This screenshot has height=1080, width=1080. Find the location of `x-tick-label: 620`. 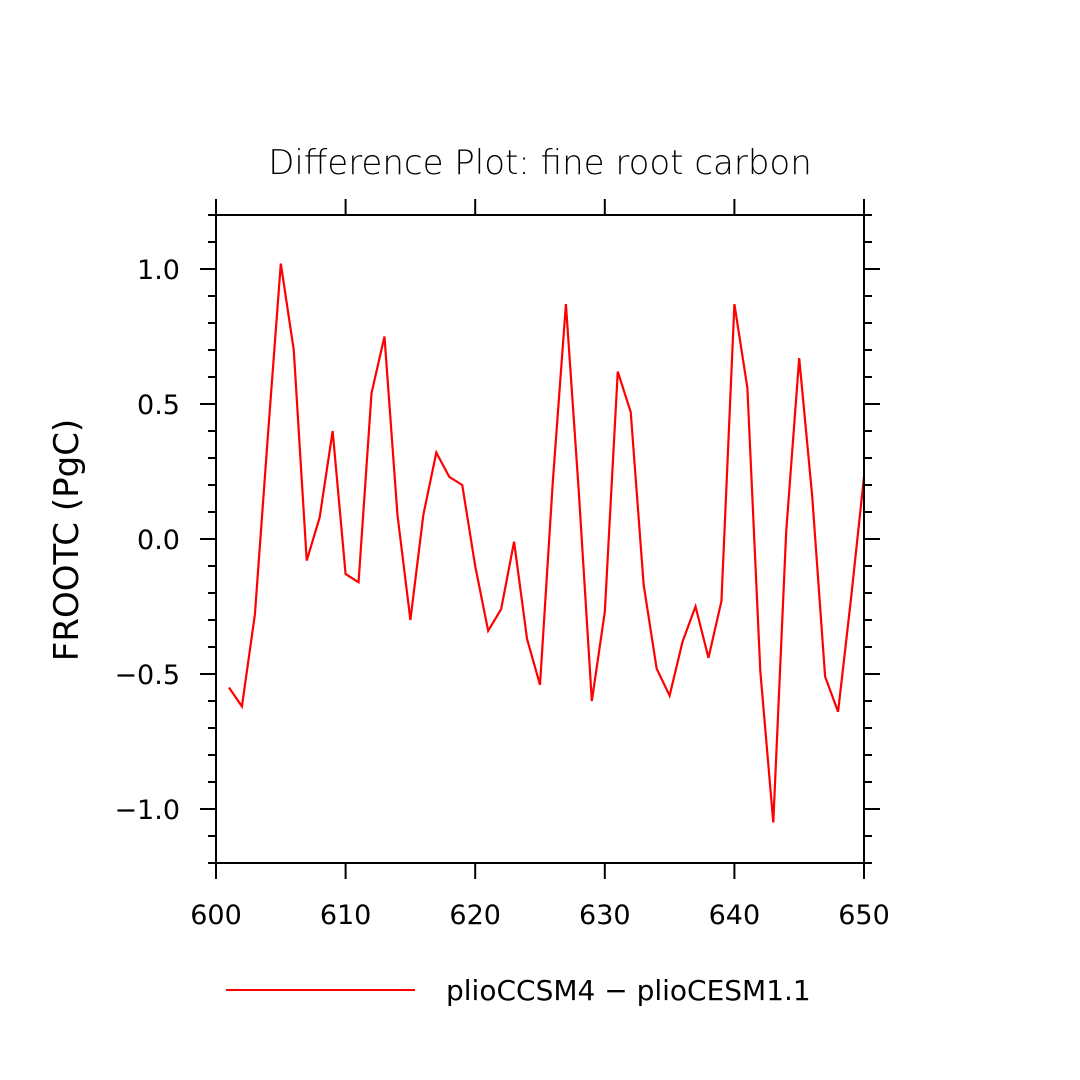

x-tick-label: 620 is located at coordinates (475, 915).